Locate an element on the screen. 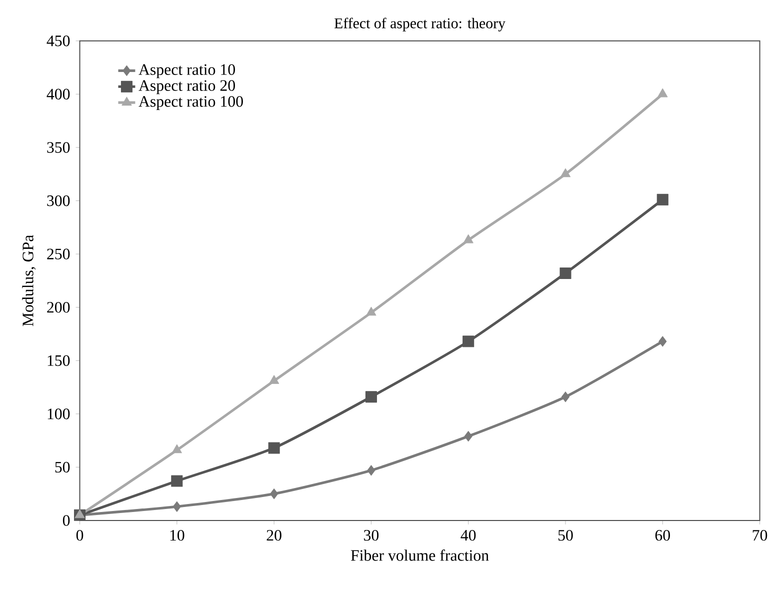 The height and width of the screenshot is (592, 773). y-tick-label: 100 is located at coordinates (59, 414).